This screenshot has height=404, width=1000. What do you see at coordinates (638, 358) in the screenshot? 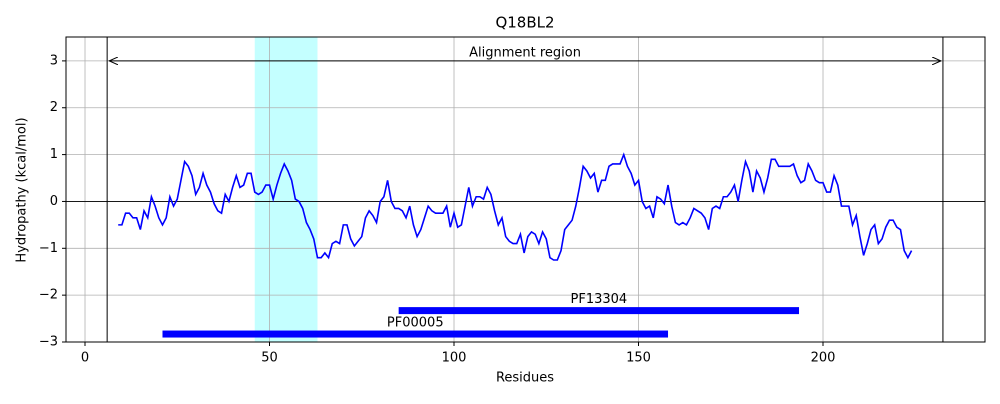
I see `x-tick-label: 150` at bounding box center [638, 358].